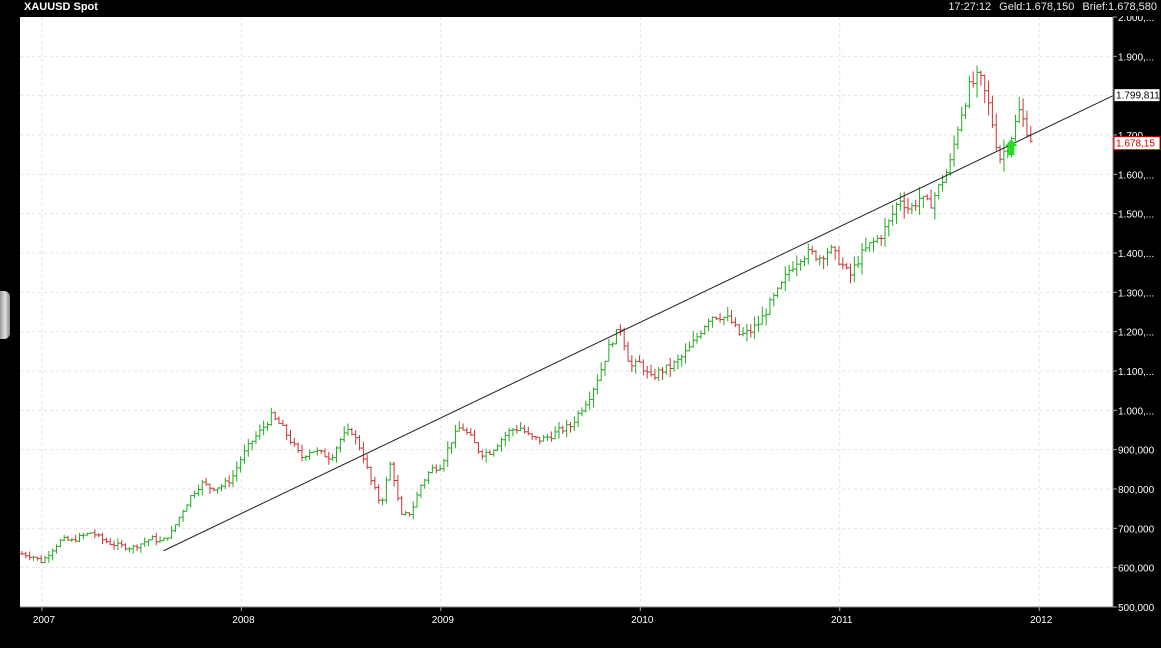  What do you see at coordinates (642, 620) in the screenshot?
I see `x-tick-label: 2010` at bounding box center [642, 620].